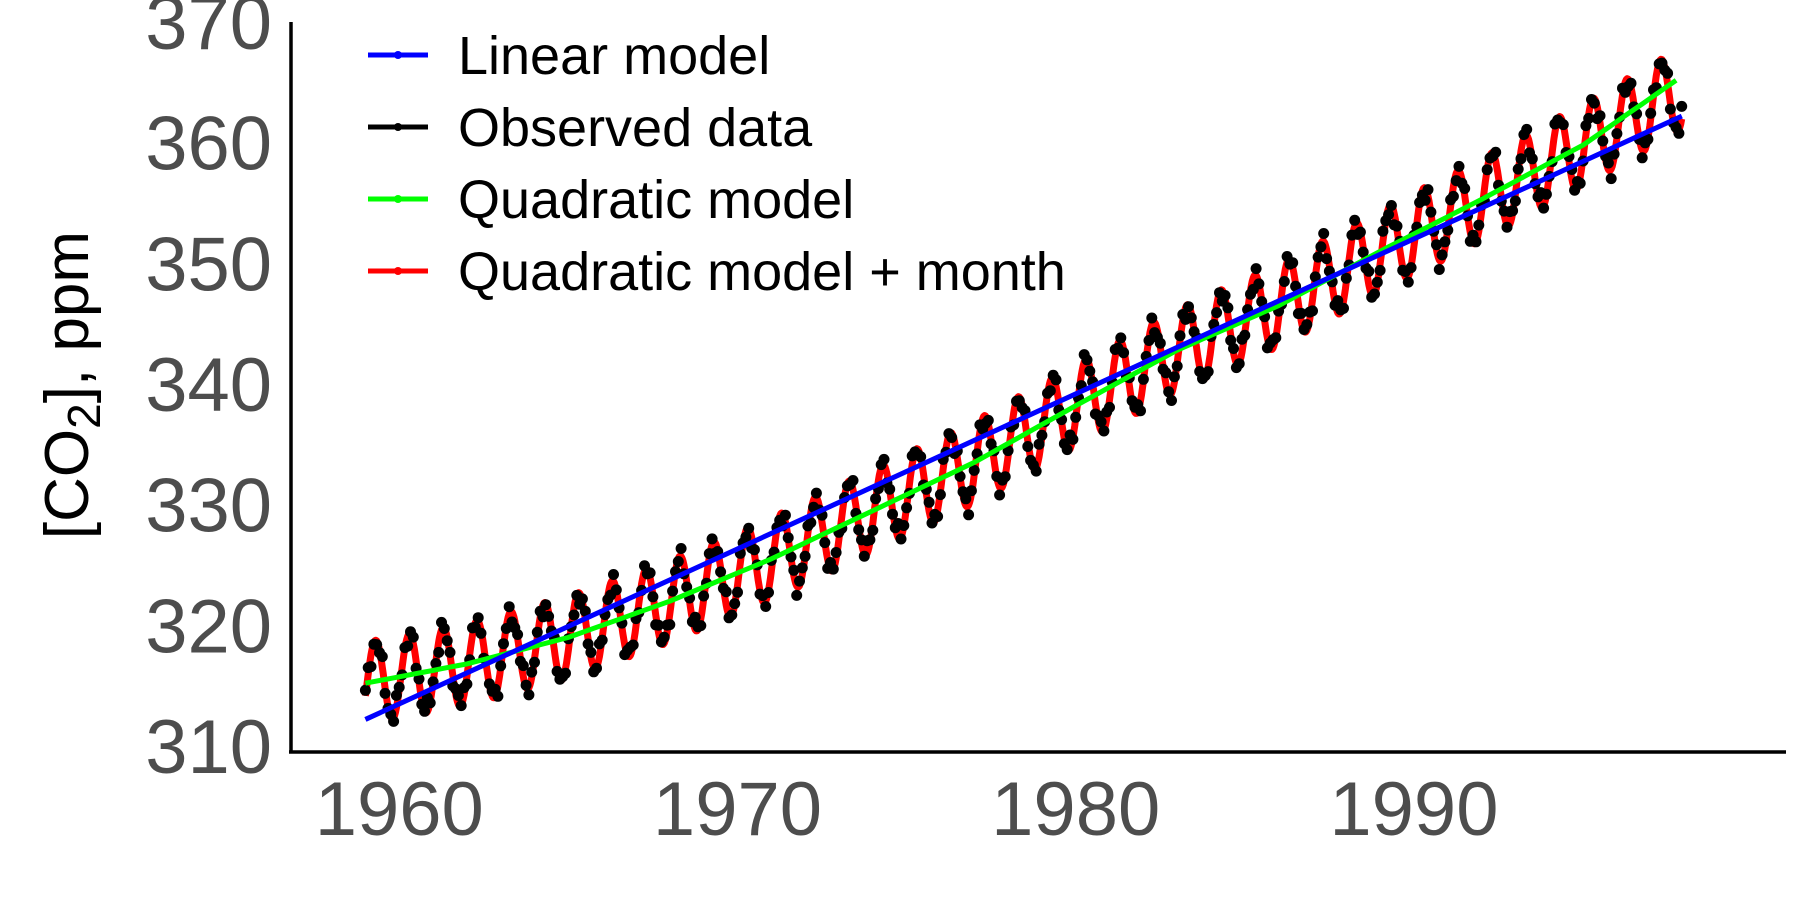 This screenshot has height=900, width=1800. What do you see at coordinates (907, 809) in the screenshot?
I see `x-ticks: 1960 1970 1980 1990` at bounding box center [907, 809].